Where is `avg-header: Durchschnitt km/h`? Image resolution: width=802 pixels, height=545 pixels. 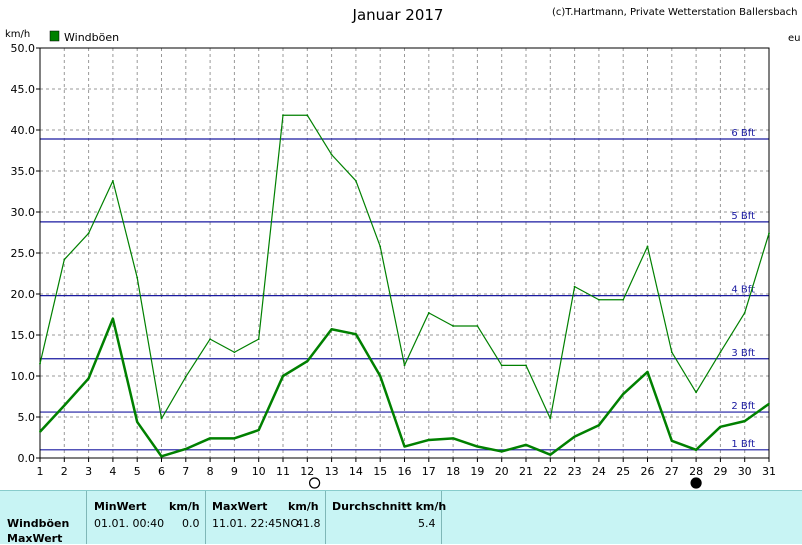 avg-header: Durchschnitt km/h is located at coordinates (389, 506).